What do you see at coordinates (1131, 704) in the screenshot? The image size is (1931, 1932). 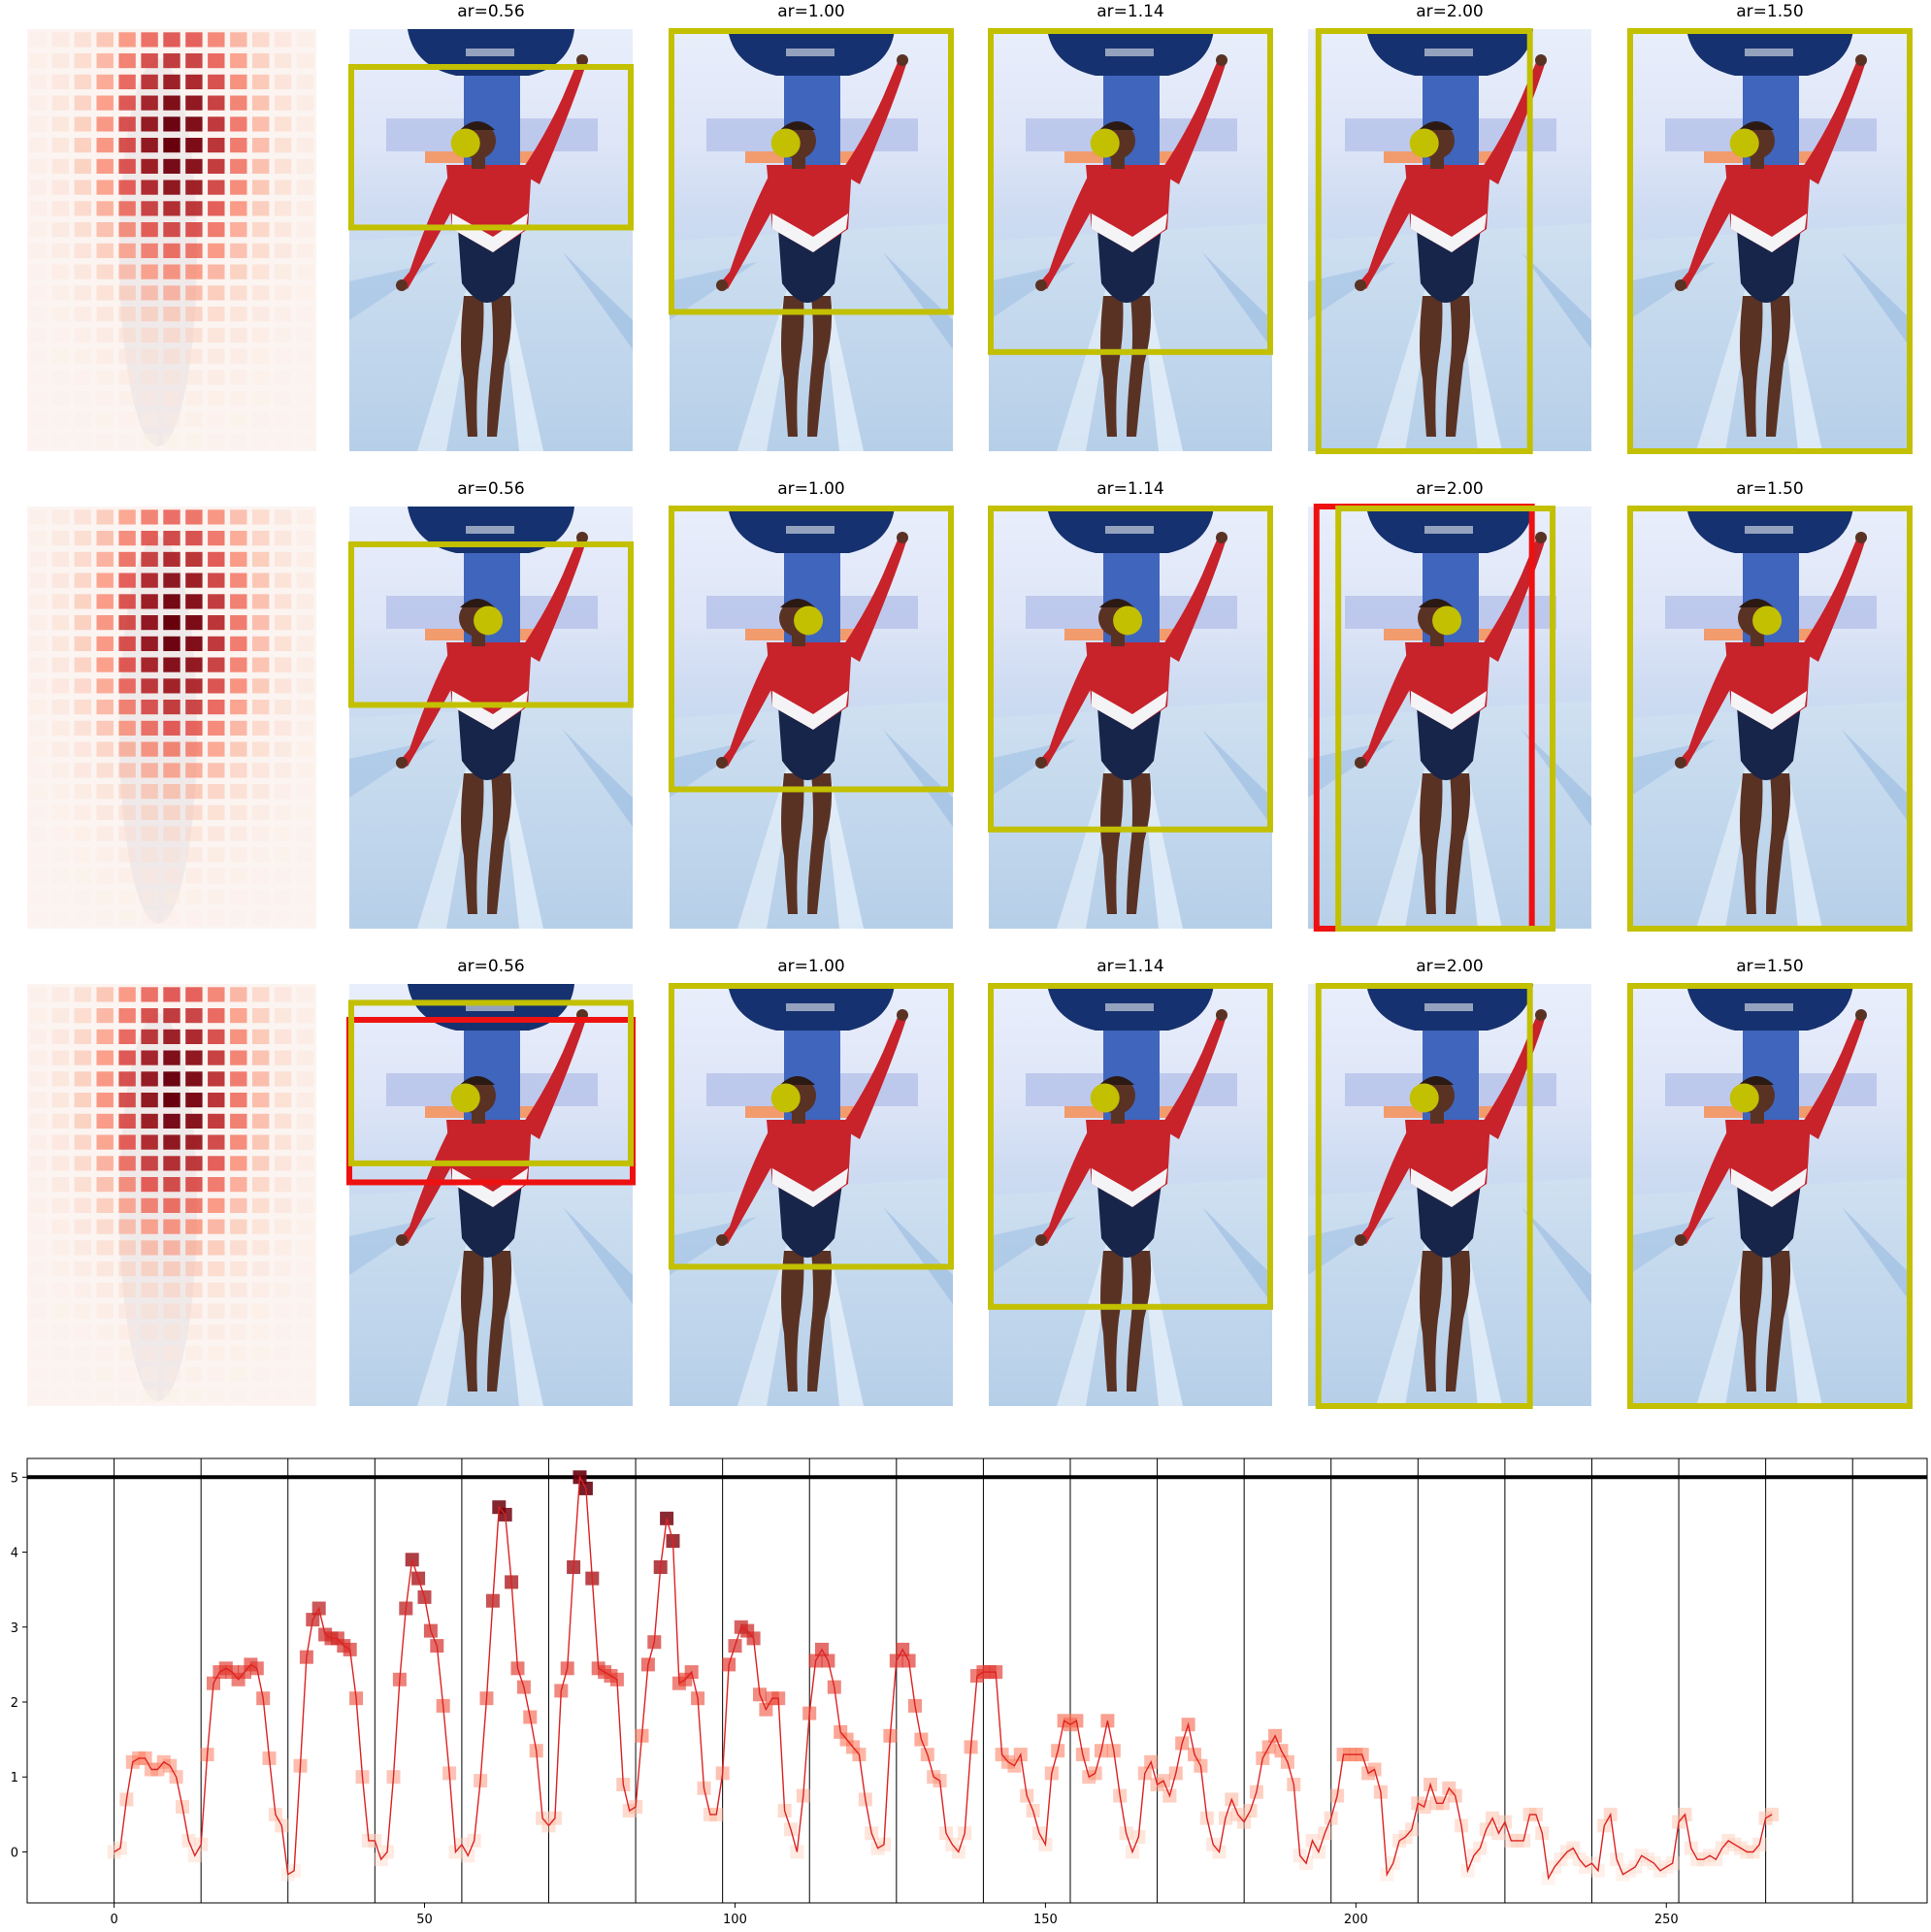 I see `image-panel: ar=1.14` at bounding box center [1131, 704].